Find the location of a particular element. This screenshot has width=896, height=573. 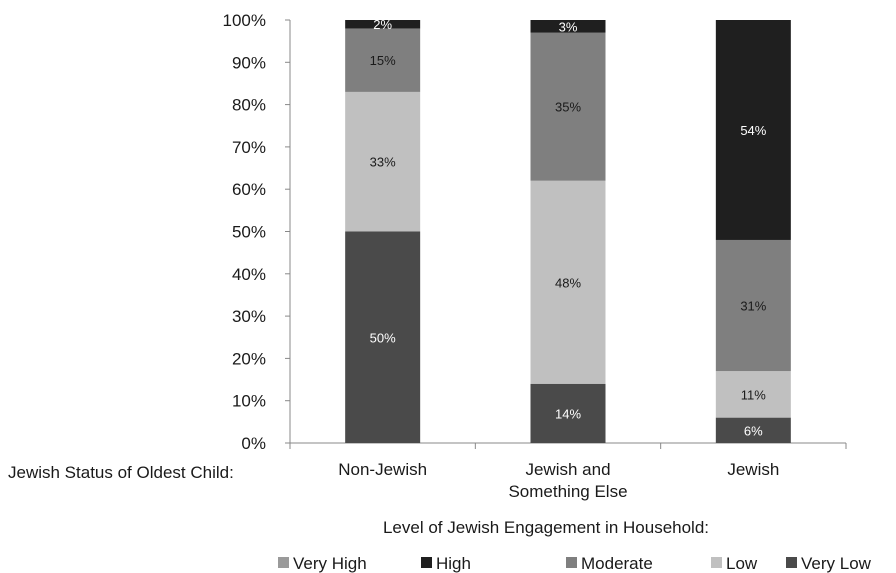

data-label: 33% is located at coordinates (383, 162).